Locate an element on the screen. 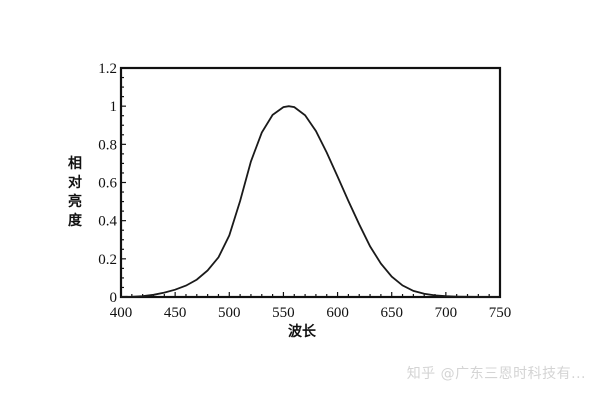  x-tick-label: 550 is located at coordinates (283, 313).